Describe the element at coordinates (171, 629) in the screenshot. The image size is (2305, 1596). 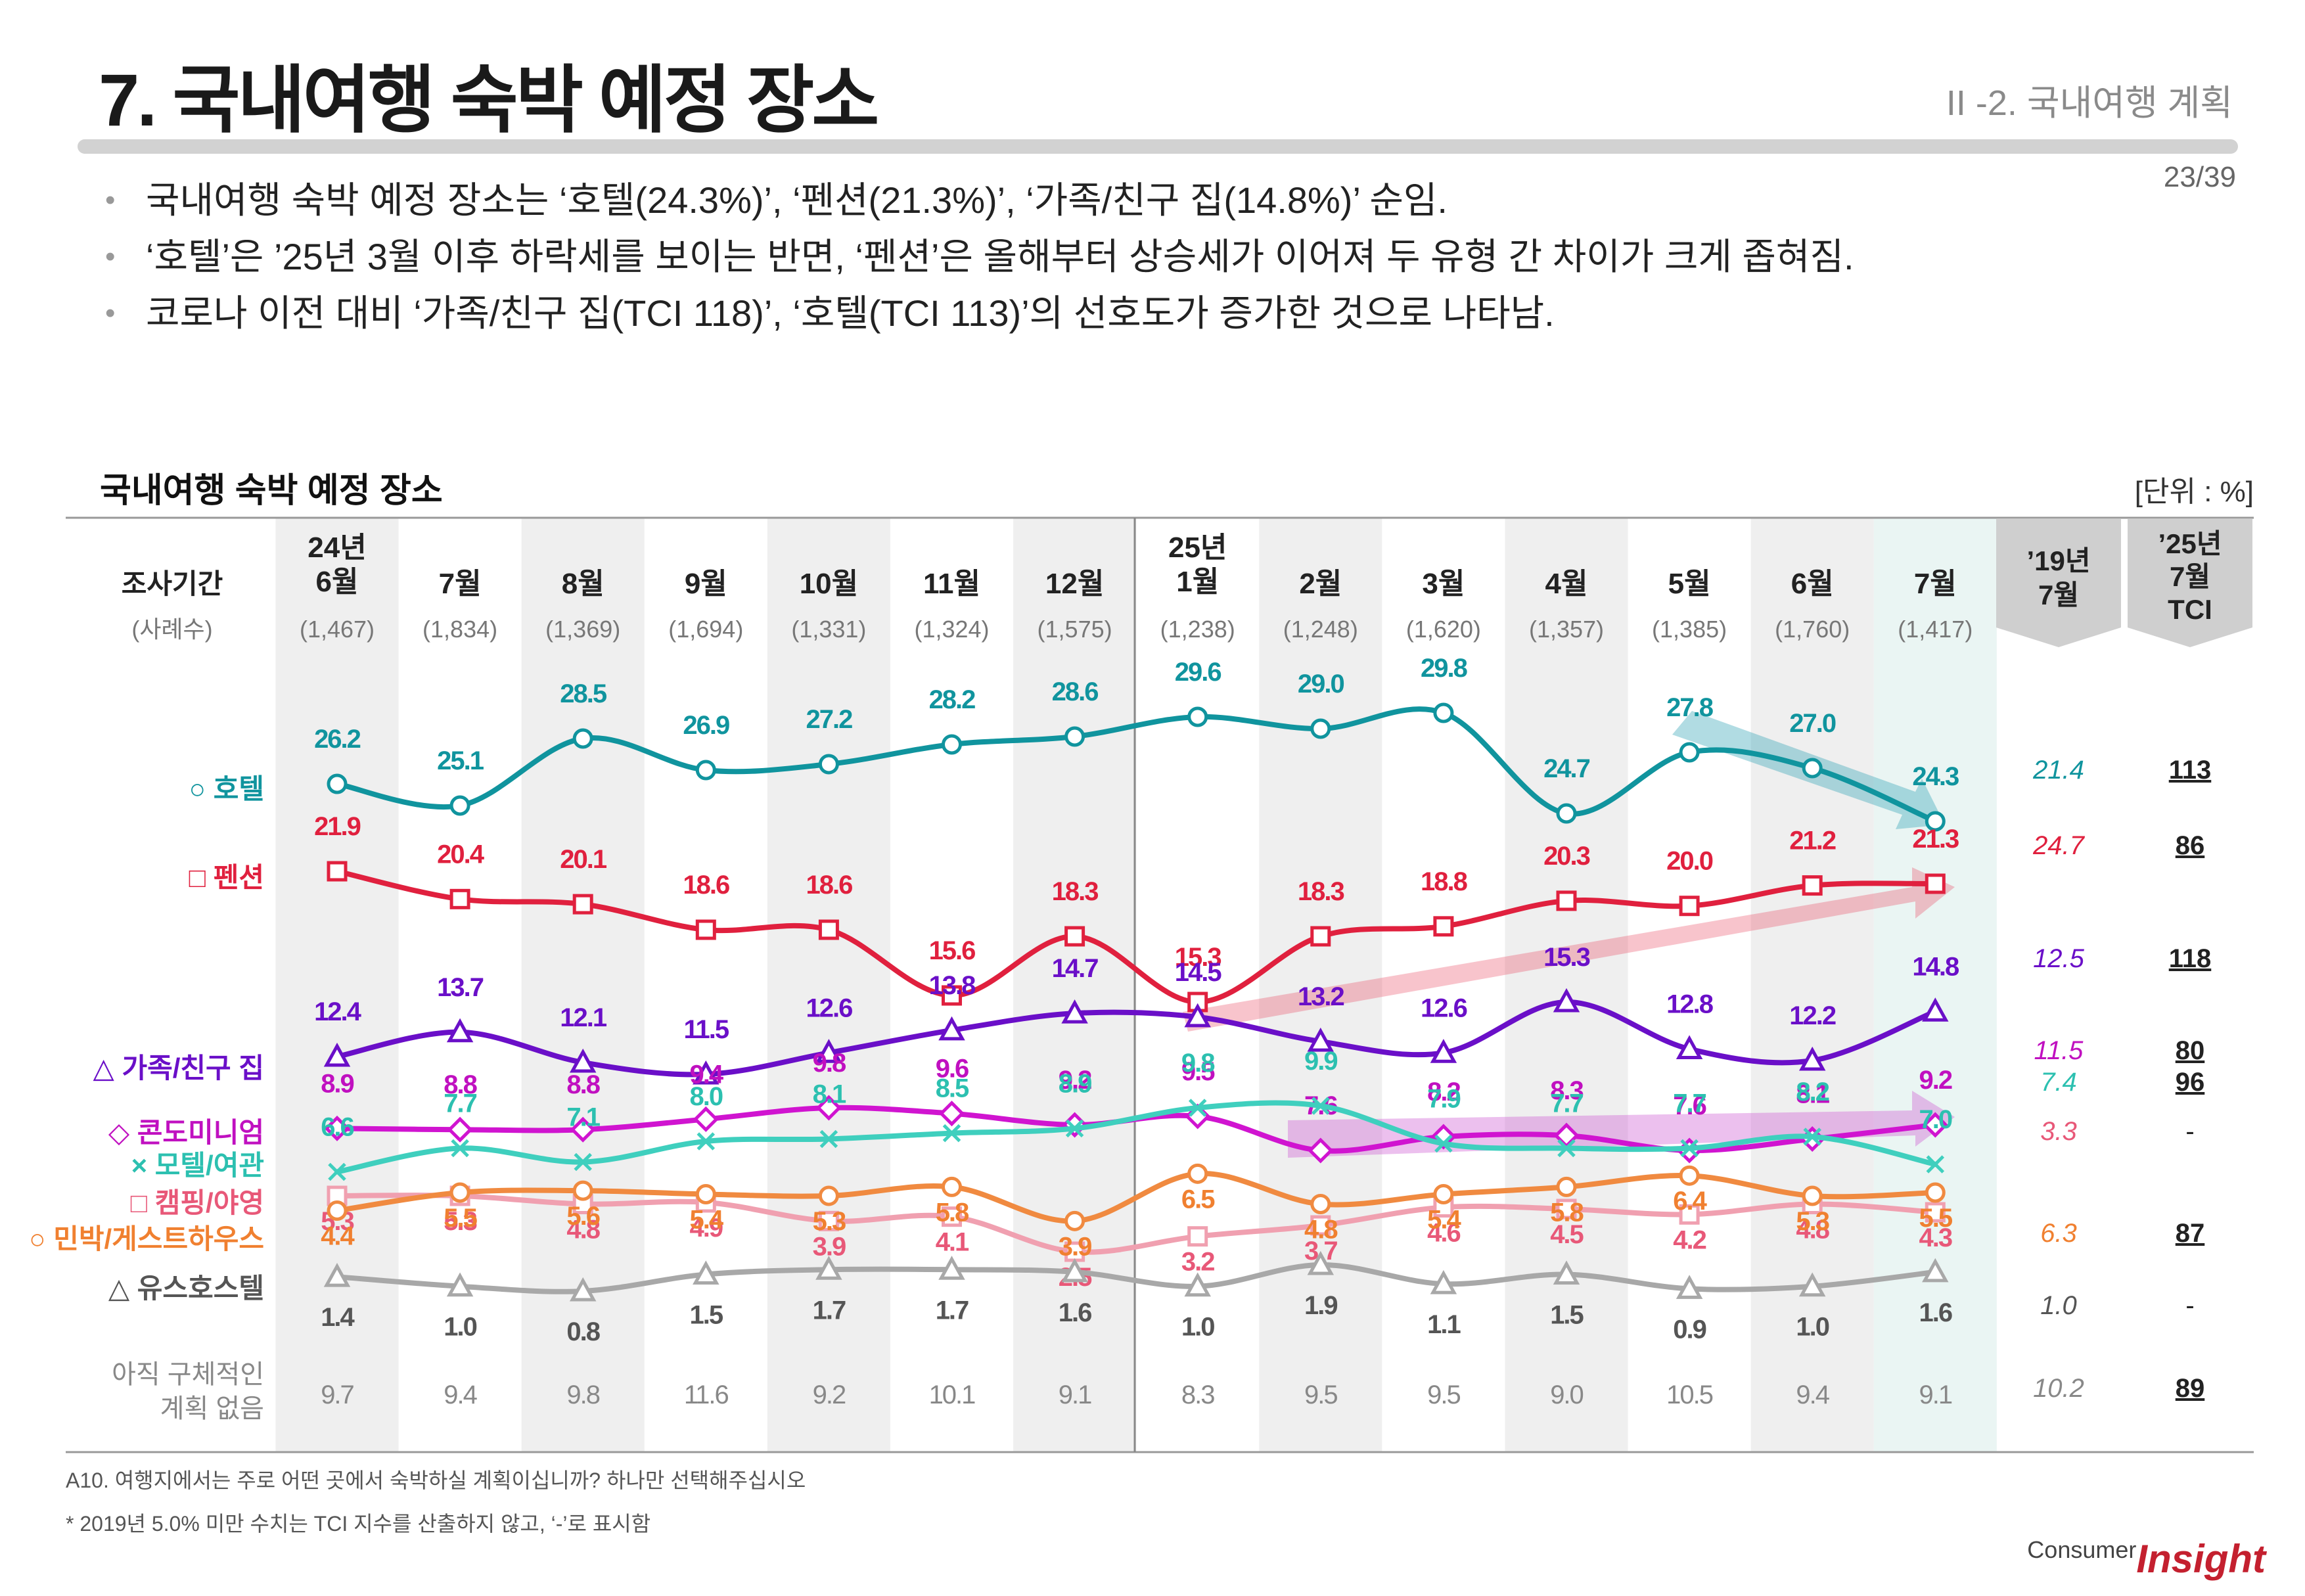
I see `sample-header: (사례수)` at that location.